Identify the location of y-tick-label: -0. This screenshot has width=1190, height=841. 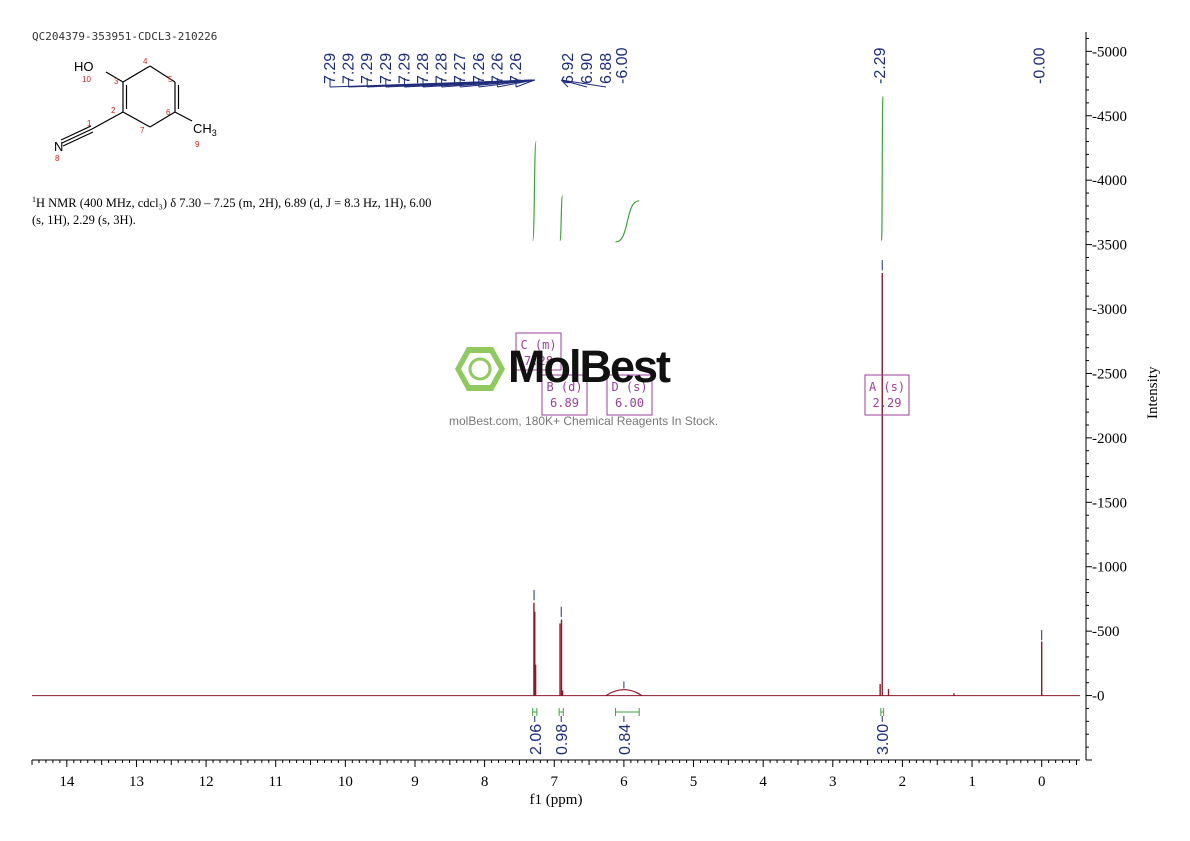
(1098, 697).